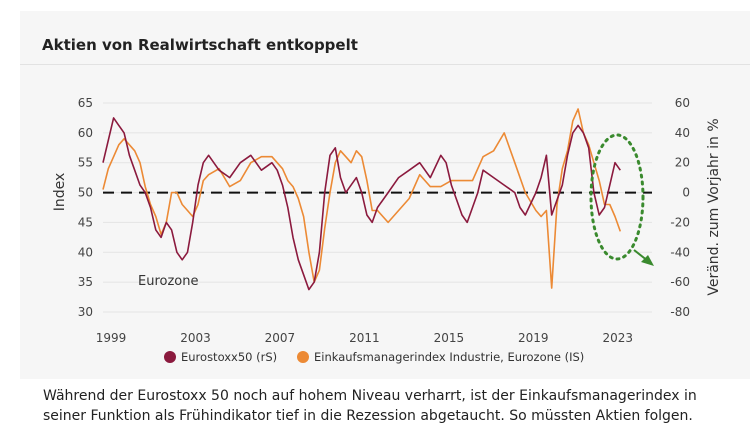  What do you see at coordinates (682, 133) in the screenshot?
I see `right-tick-label: 40` at bounding box center [682, 133].